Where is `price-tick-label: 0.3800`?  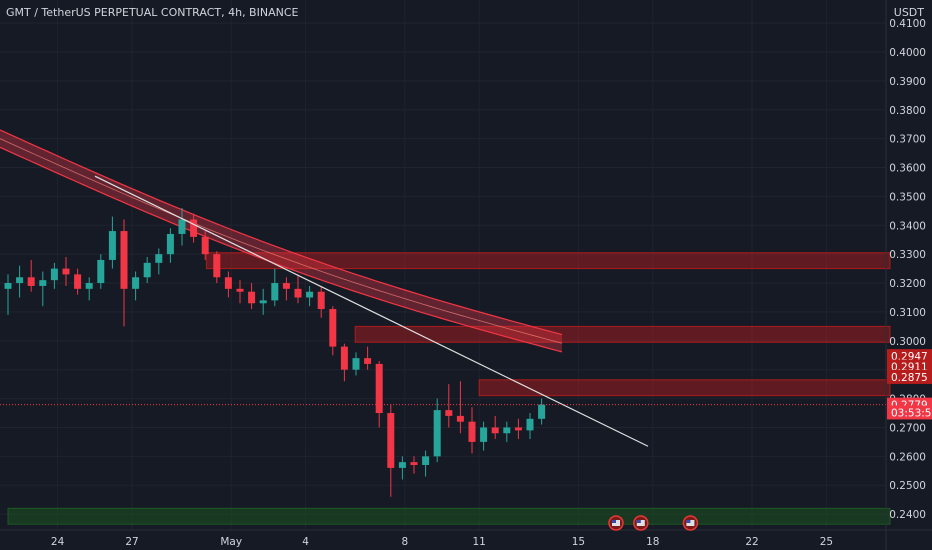
price-tick-label: 0.3800 is located at coordinates (907, 111).